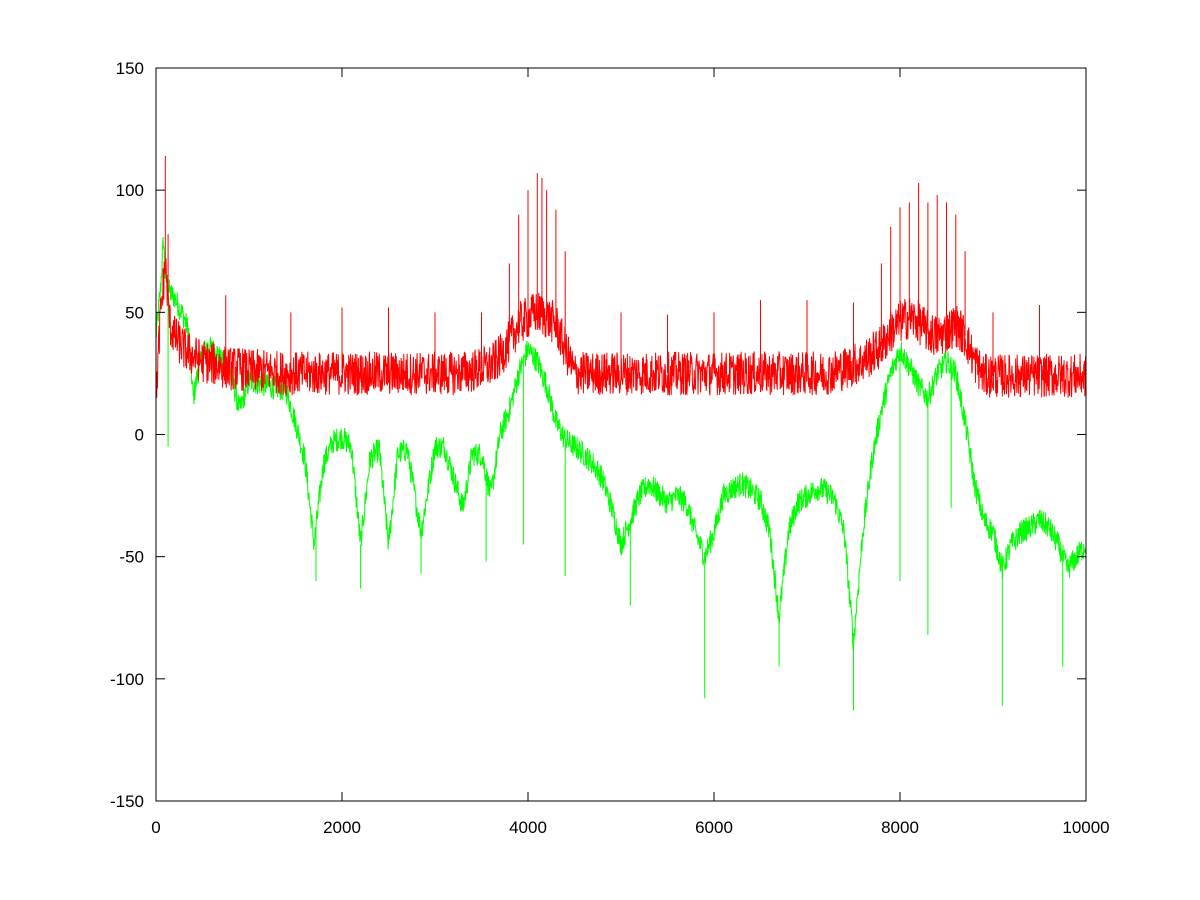  I want to click on y-tick-label: 50, so click(134, 312).